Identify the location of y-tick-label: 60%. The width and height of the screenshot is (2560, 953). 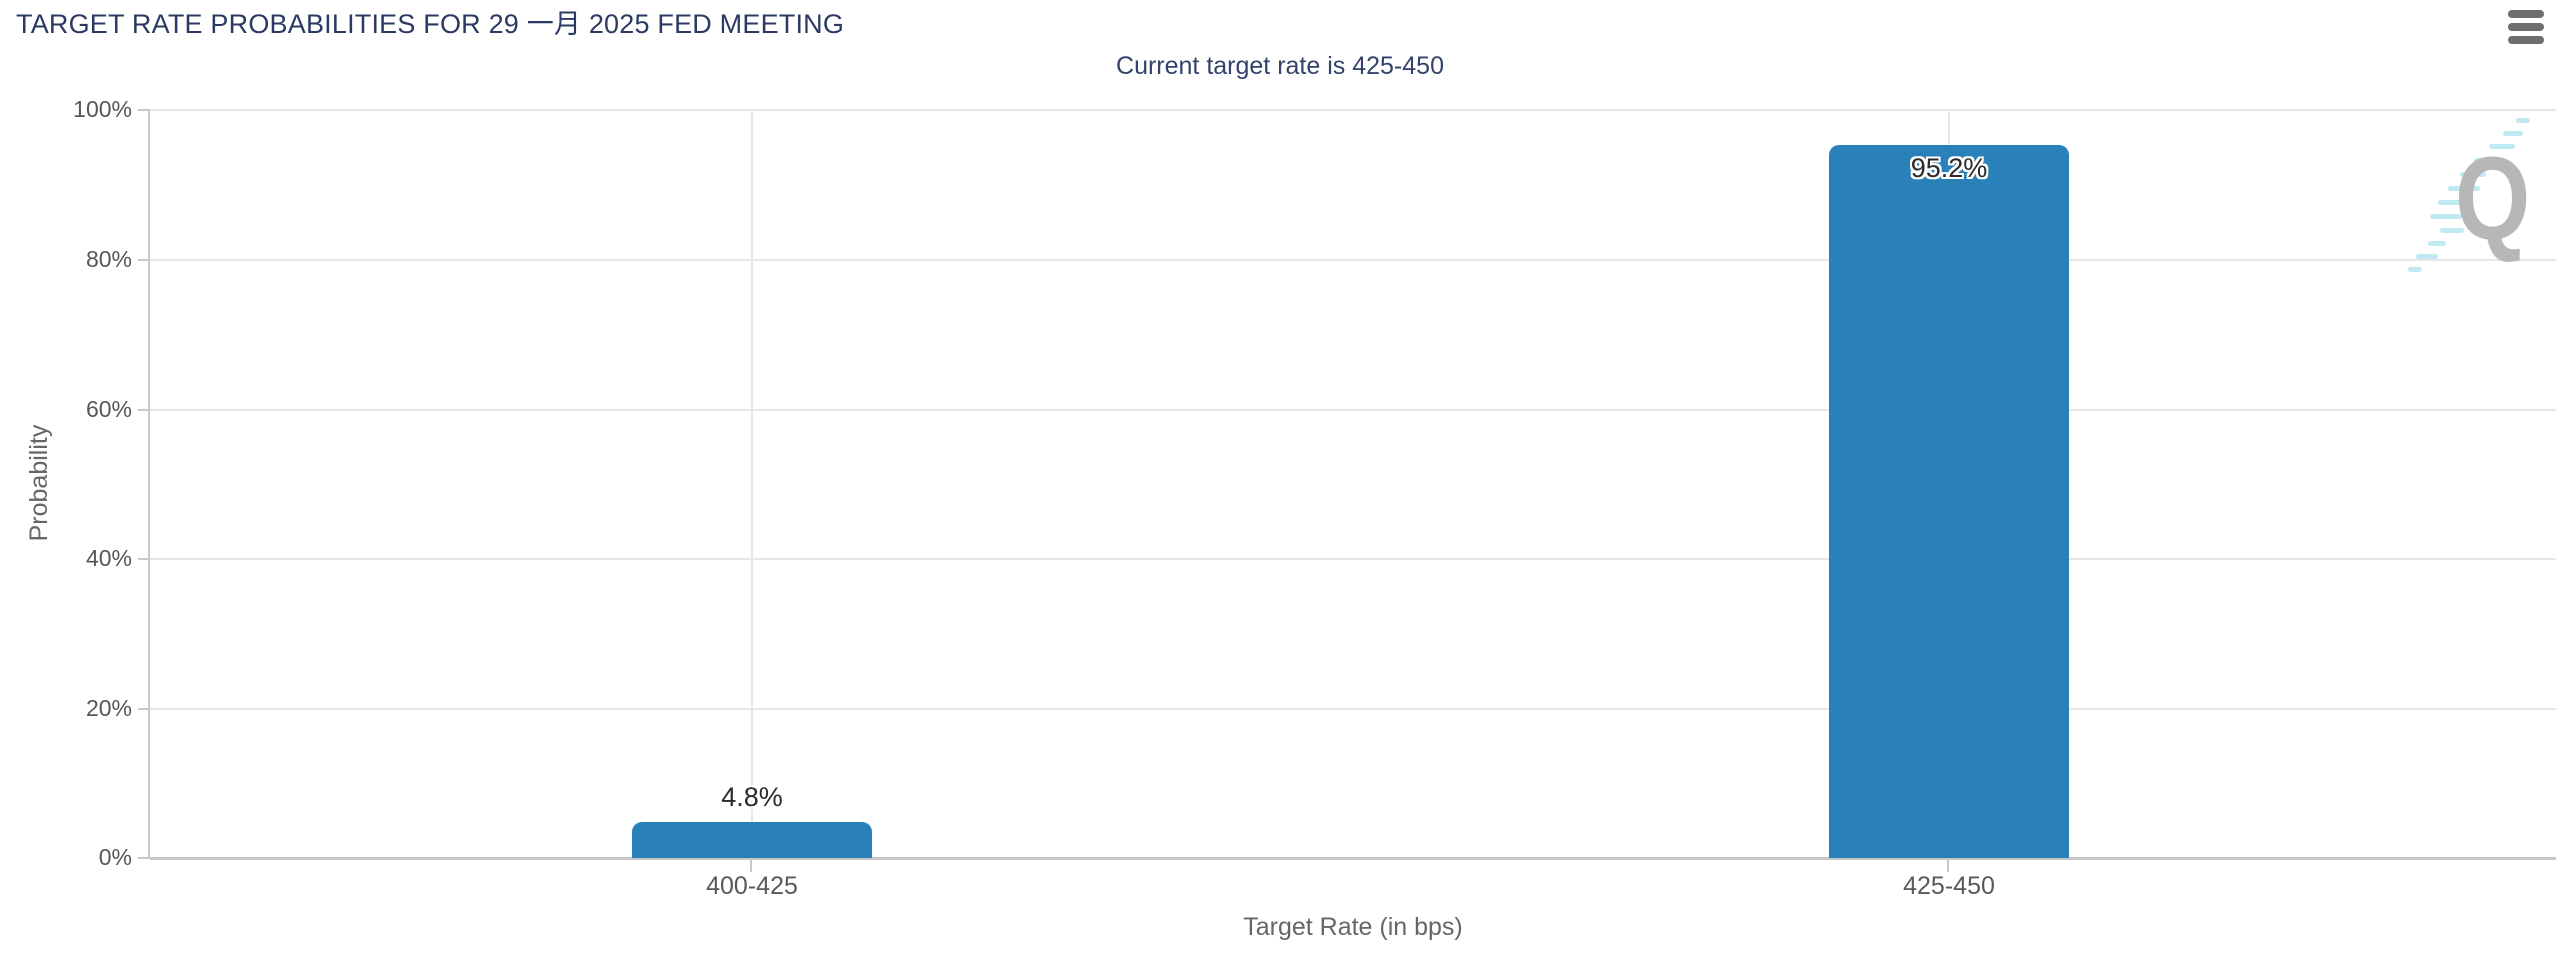
(108, 409).